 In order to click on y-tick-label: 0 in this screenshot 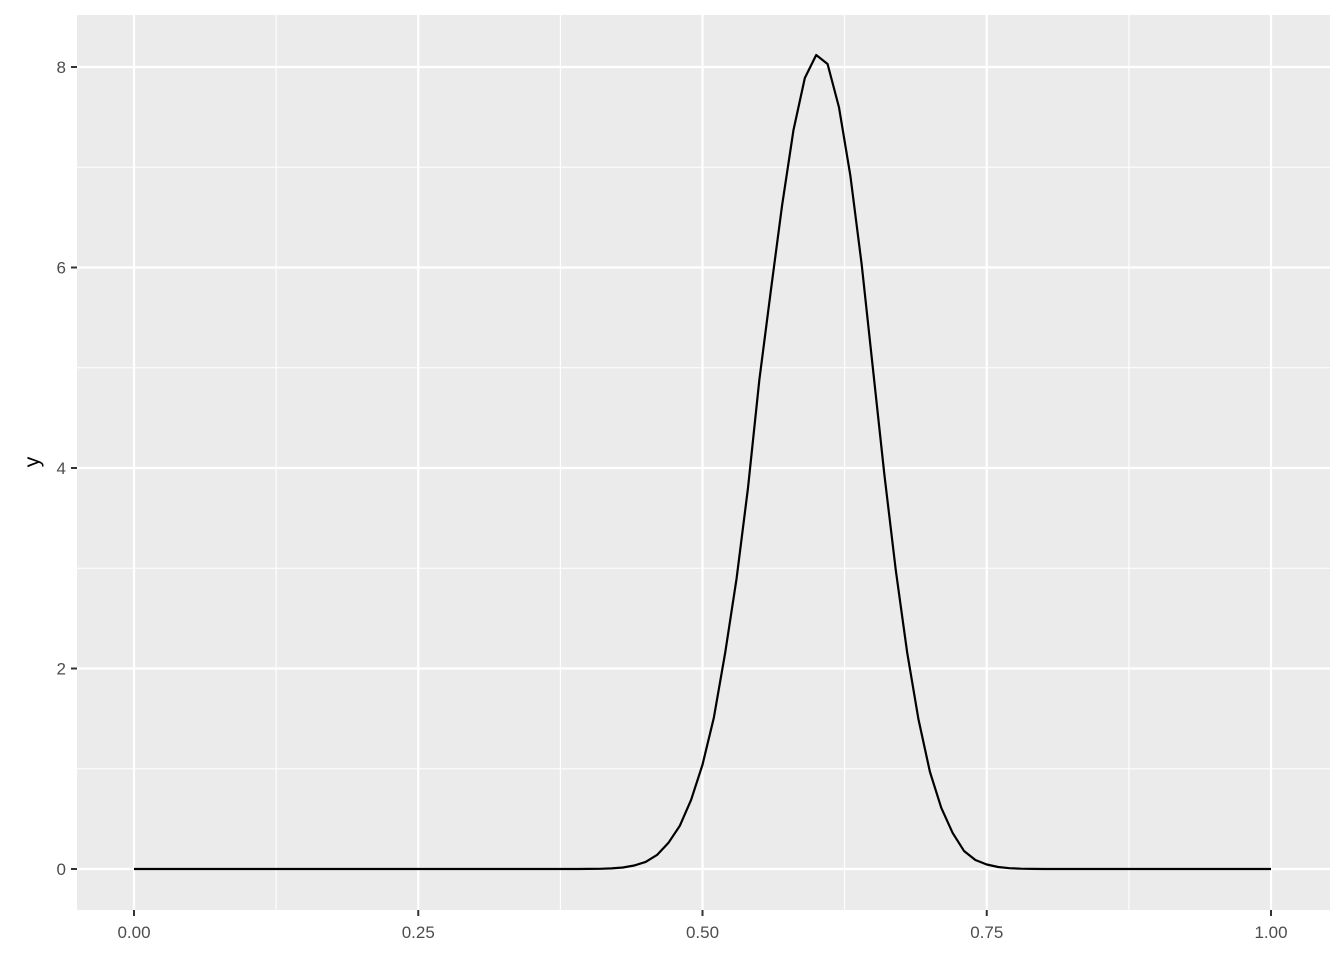, I will do `click(61, 869)`.